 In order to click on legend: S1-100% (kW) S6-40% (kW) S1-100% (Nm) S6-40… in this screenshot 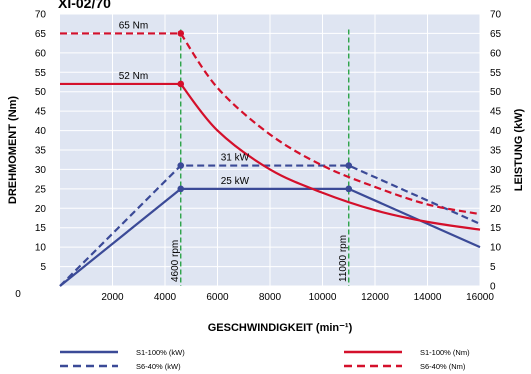, I will do `click(265, 359)`.